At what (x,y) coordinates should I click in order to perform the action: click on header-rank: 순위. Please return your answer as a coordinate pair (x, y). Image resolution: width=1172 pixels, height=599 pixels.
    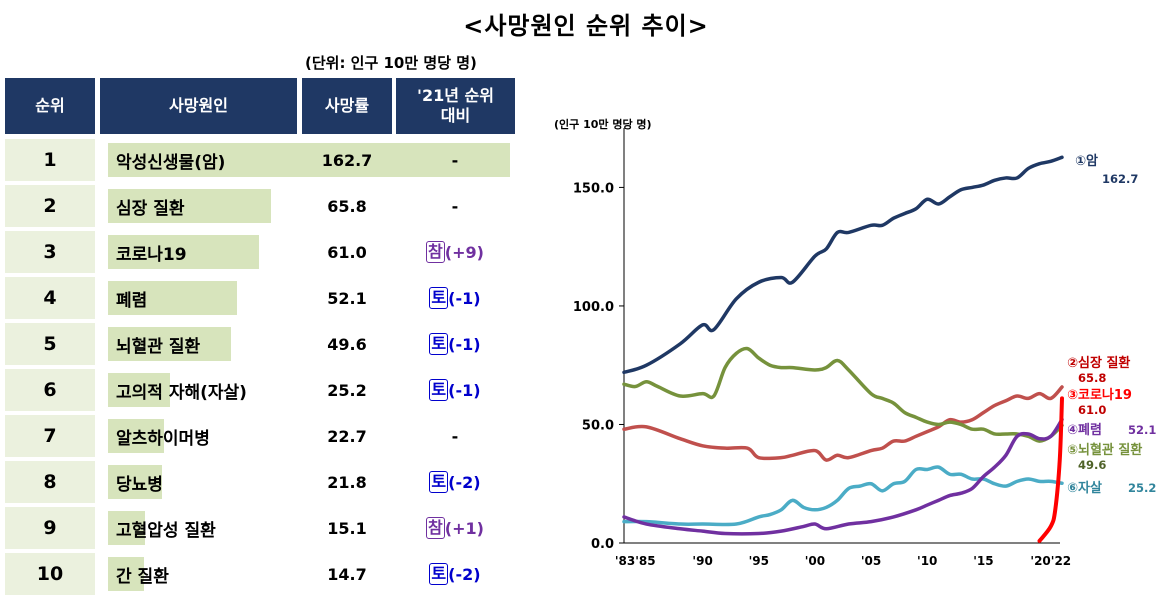
    Looking at the image, I should click on (50, 106).